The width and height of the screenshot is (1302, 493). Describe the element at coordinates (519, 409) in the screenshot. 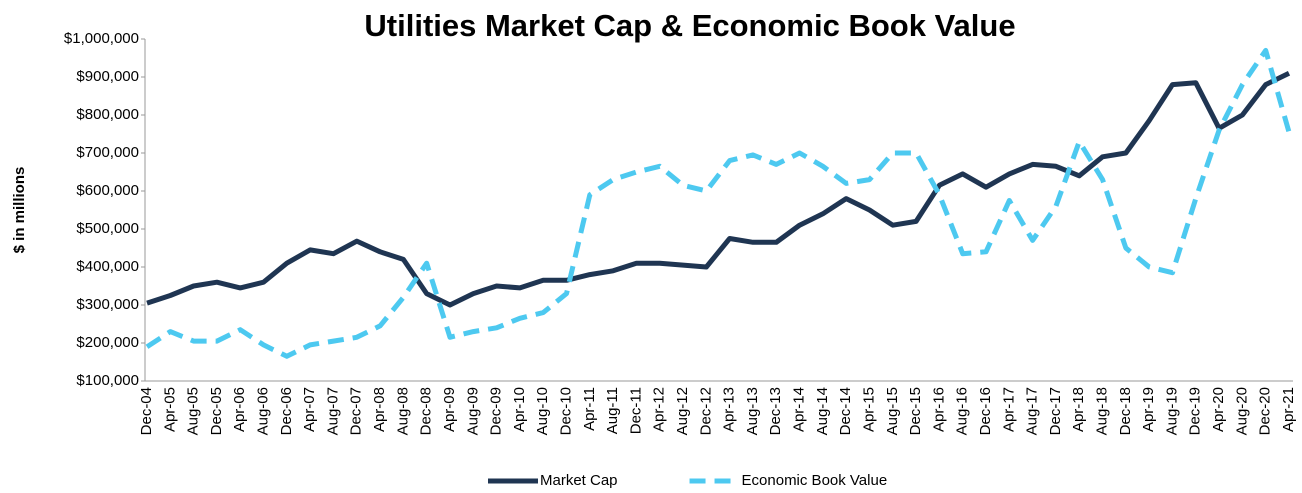

I see `x-tick-label: Apr-10` at that location.